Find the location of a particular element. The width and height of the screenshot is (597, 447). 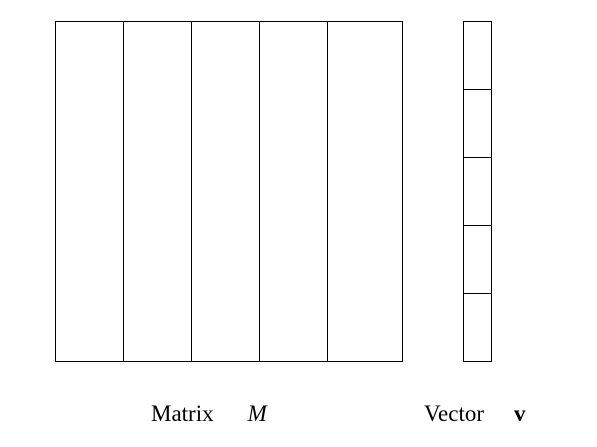

vector-caption: Vector v is located at coordinates (475, 414).